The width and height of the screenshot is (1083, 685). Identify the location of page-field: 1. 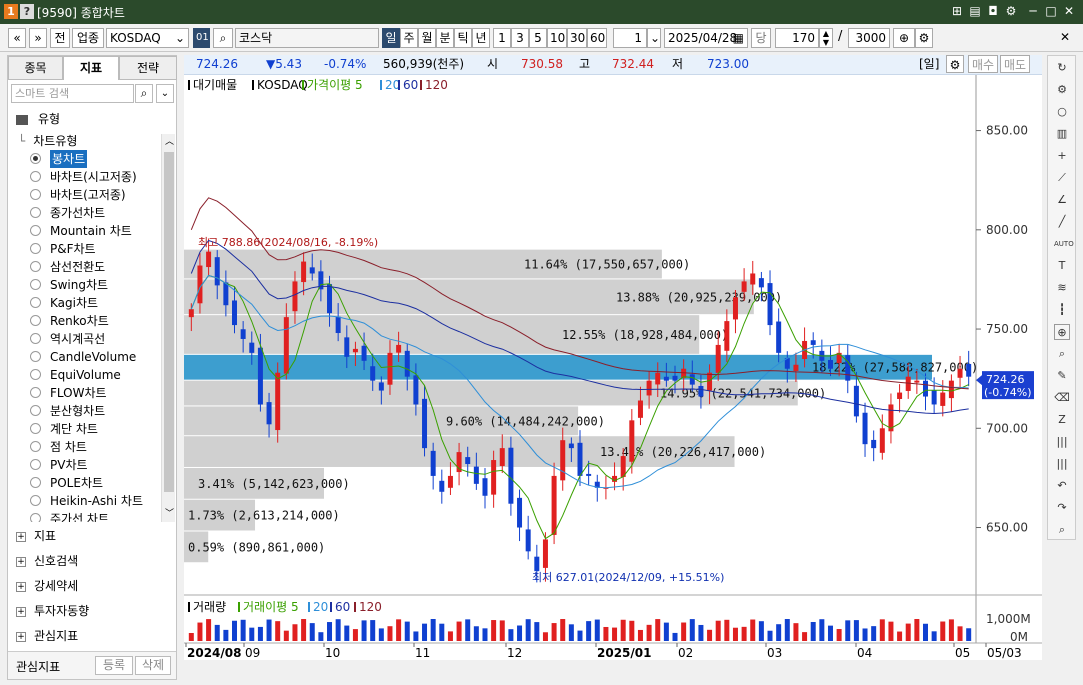
(630, 38).